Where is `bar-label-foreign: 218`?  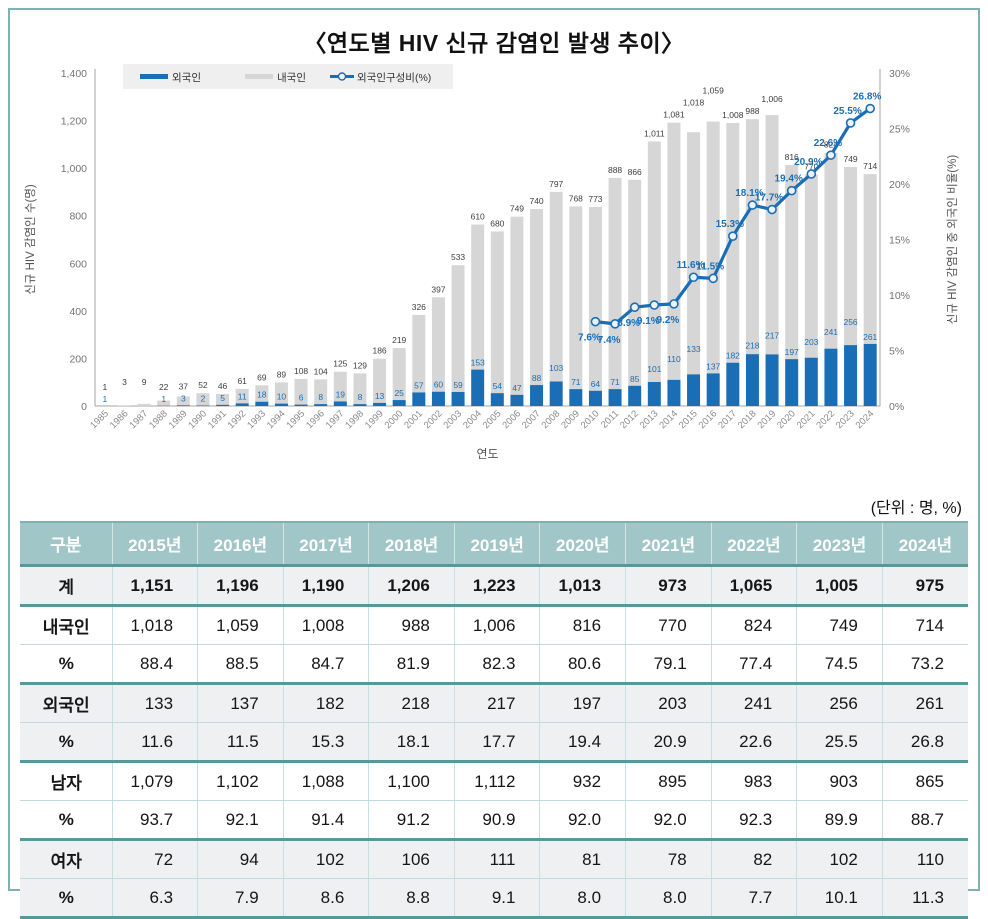
bar-label-foreign: 218 is located at coordinates (752, 346).